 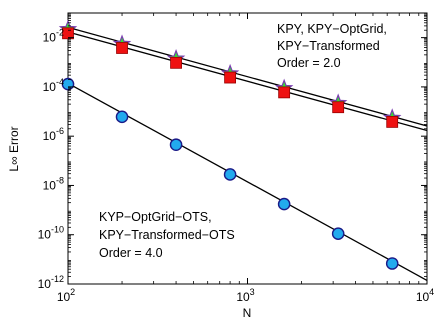 I want to click on annotation-order2-line-2: KPY−Transformed, so click(x=328, y=46).